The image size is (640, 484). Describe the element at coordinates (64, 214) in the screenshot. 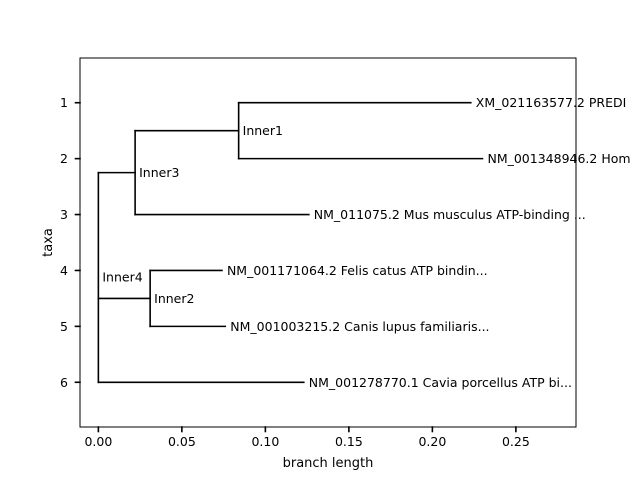

I see `y-tick-label: 3` at that location.